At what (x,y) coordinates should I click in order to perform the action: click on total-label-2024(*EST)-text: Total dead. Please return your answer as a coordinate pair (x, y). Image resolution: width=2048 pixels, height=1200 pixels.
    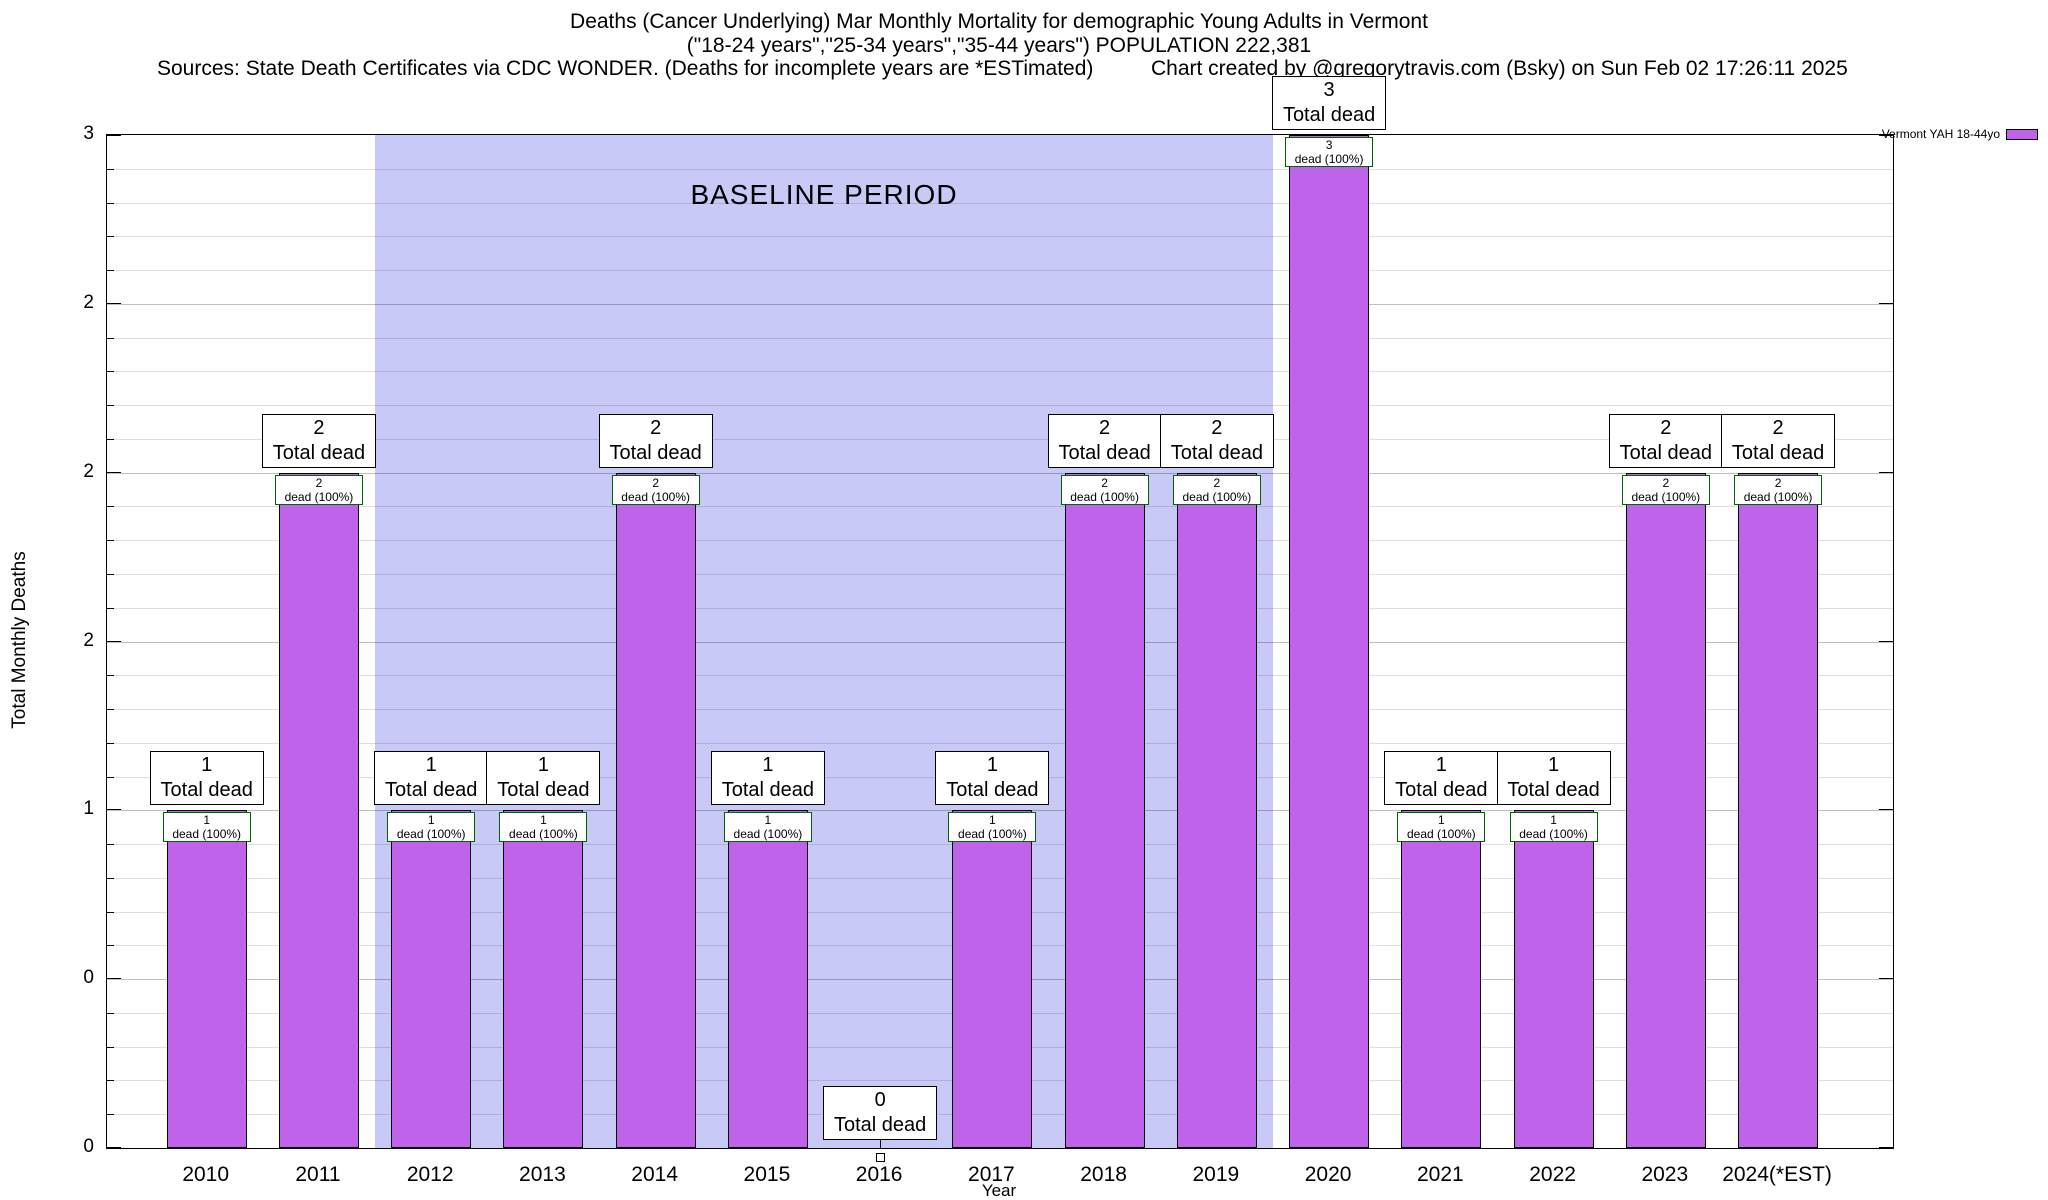
    Looking at the image, I should click on (1778, 452).